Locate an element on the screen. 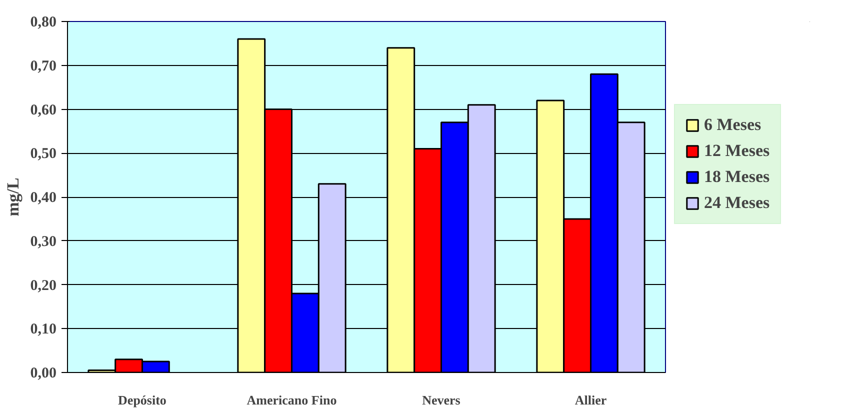 The width and height of the screenshot is (866, 412). y-tick-label: 0,50 is located at coordinates (43, 154).